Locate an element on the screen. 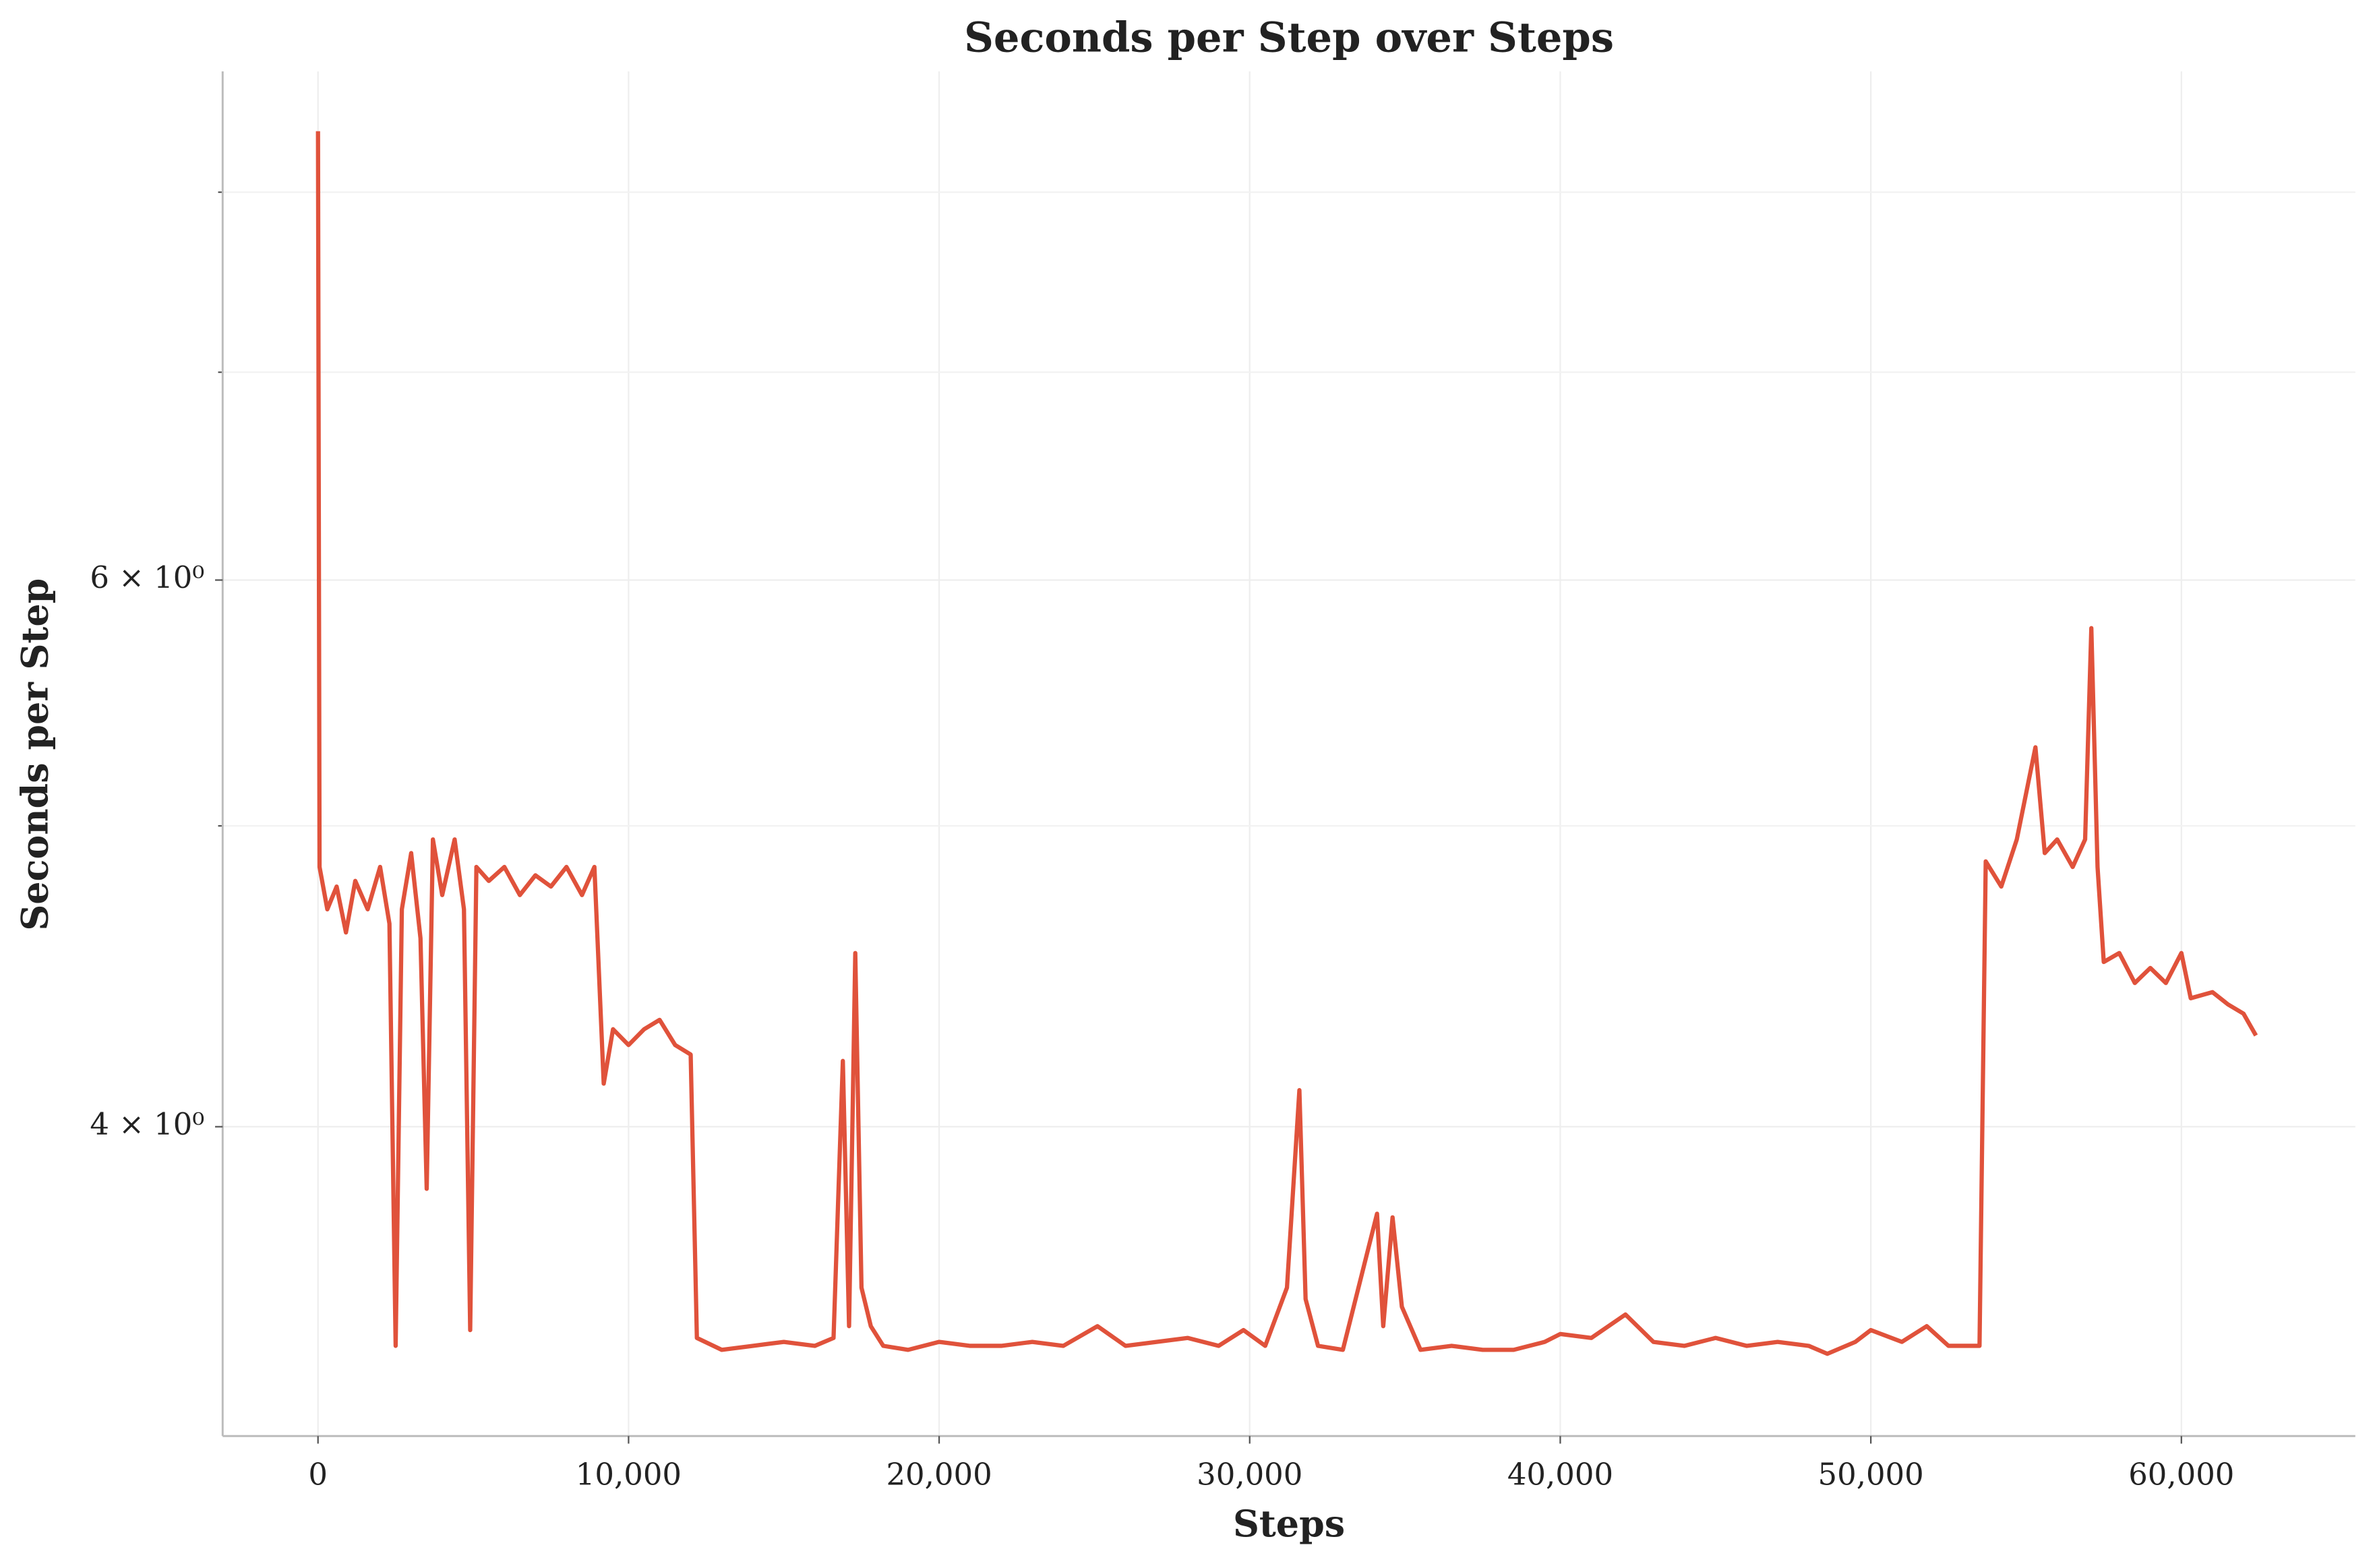  x-tick-label: 60,000 is located at coordinates (2181, 1474).